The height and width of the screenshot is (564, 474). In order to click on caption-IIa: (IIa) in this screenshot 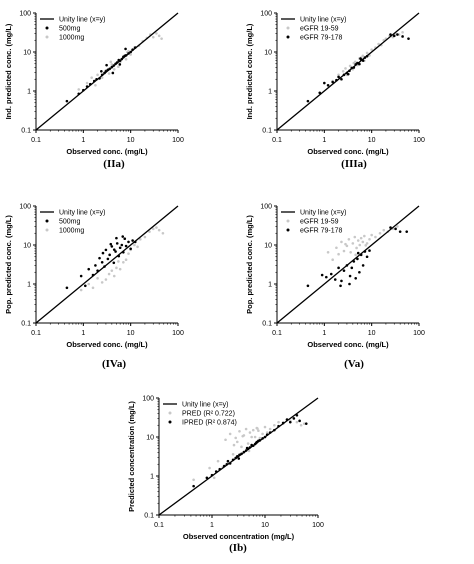, I will do `click(114, 164)`.